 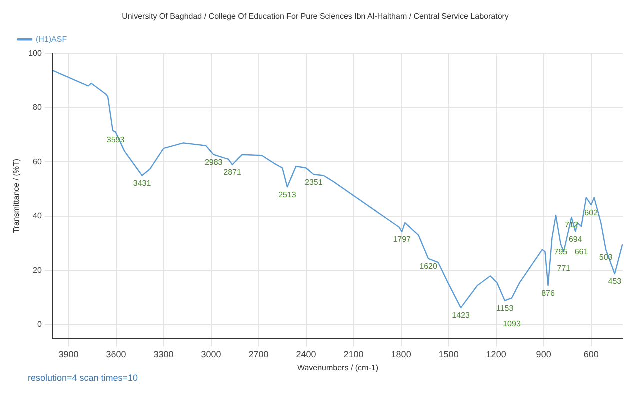 What do you see at coordinates (258, 354) in the screenshot?
I see `x-tick-label: 2700` at bounding box center [258, 354].